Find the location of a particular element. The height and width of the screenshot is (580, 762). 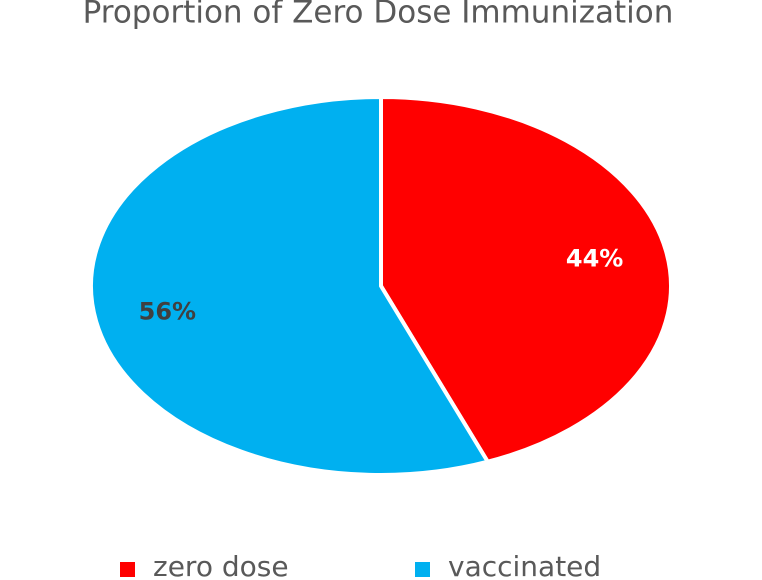

chart-title: Proportion of Zero Dose Immunization is located at coordinates (378, 15).